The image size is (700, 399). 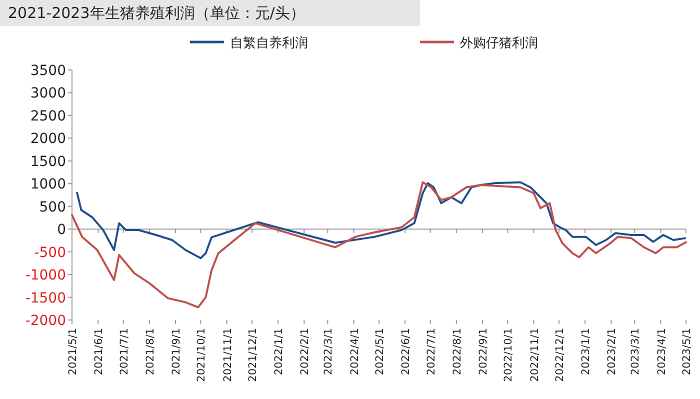 What do you see at coordinates (305, 352) in the screenshot?
I see `x-tick-label: 2022/2/1` at bounding box center [305, 352].